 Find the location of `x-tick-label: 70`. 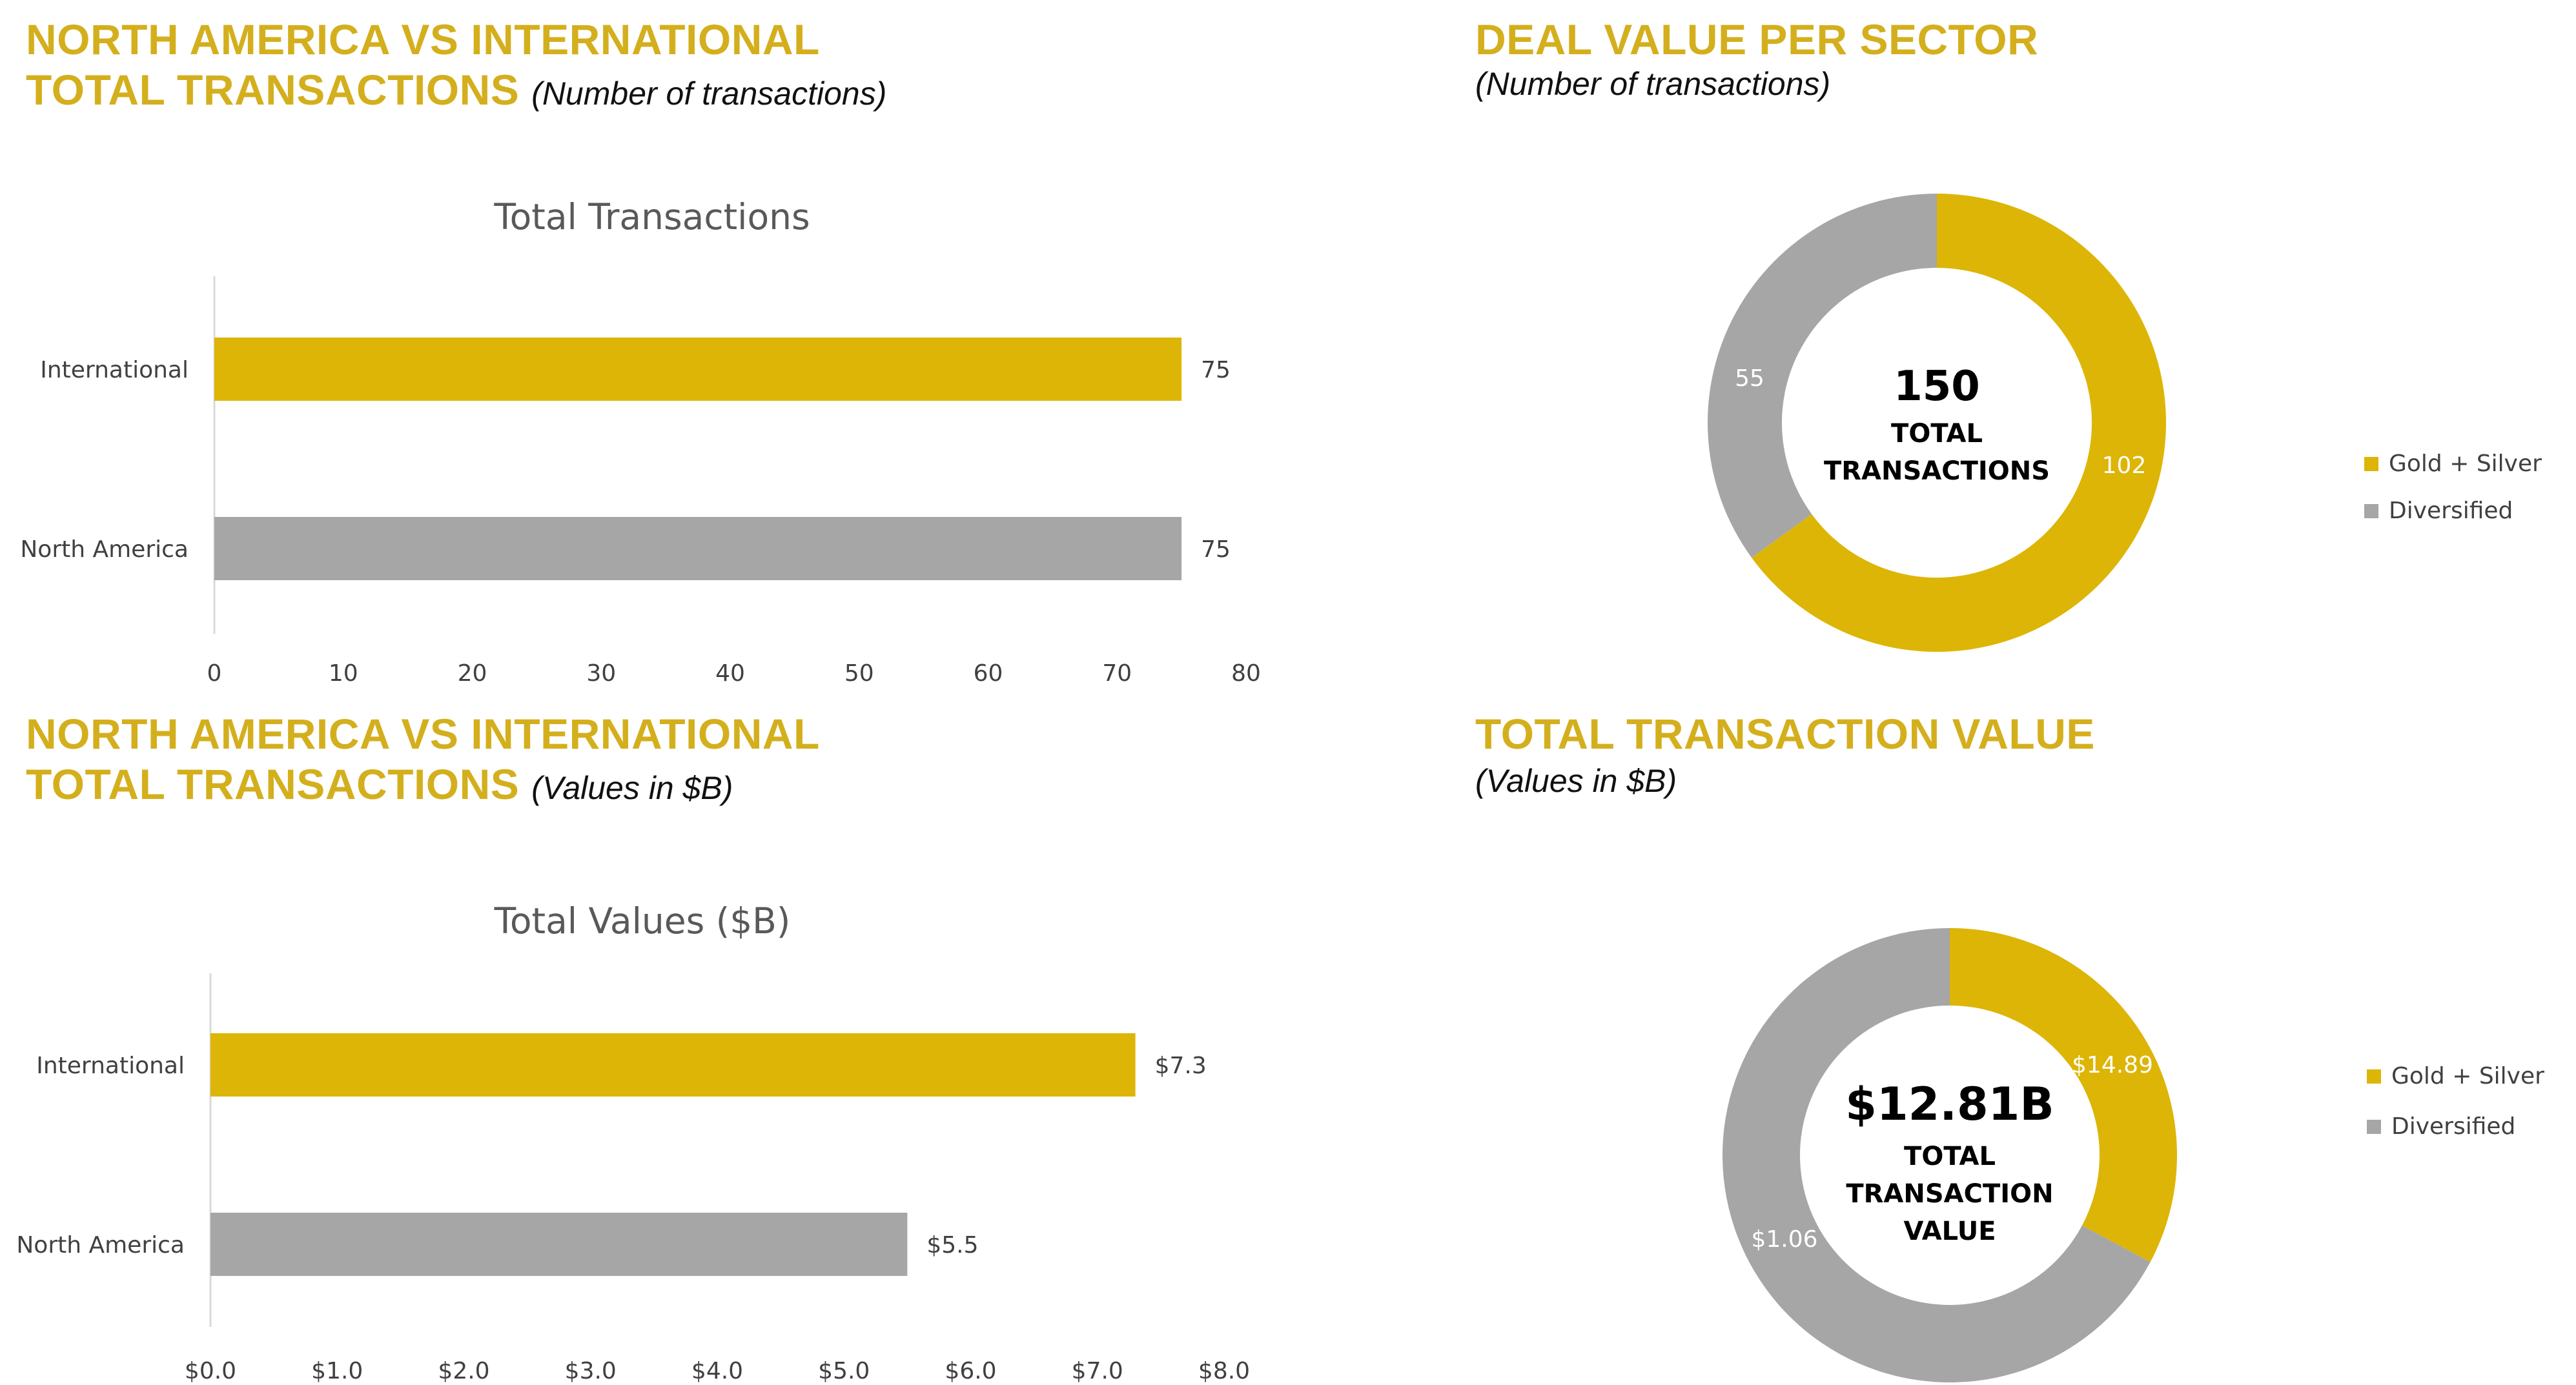

x-tick-label: 70 is located at coordinates (1117, 673).